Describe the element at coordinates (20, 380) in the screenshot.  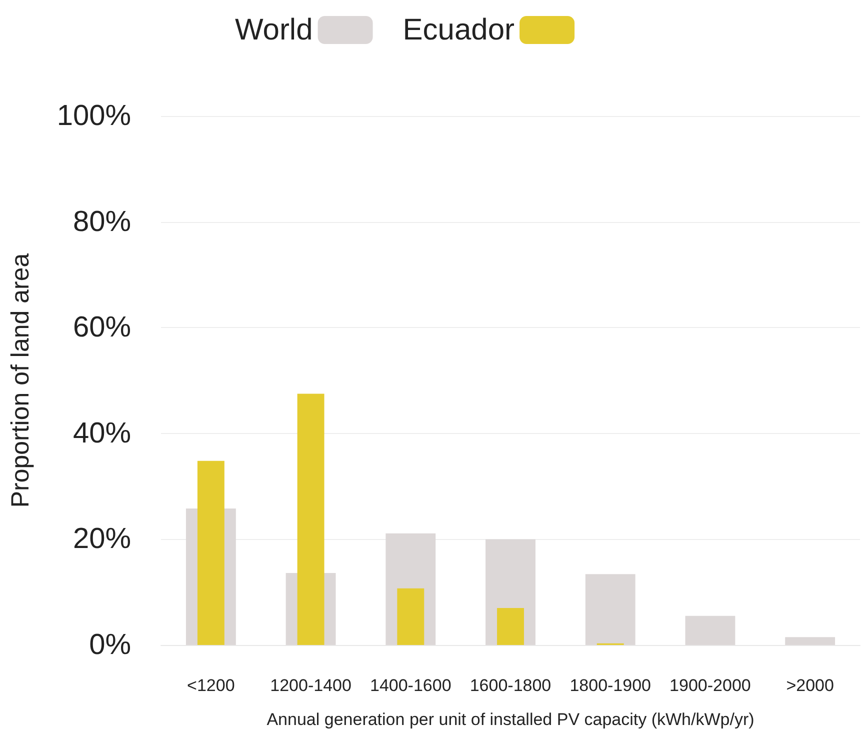
I see `y-axis-title: Proportion of land area` at that location.